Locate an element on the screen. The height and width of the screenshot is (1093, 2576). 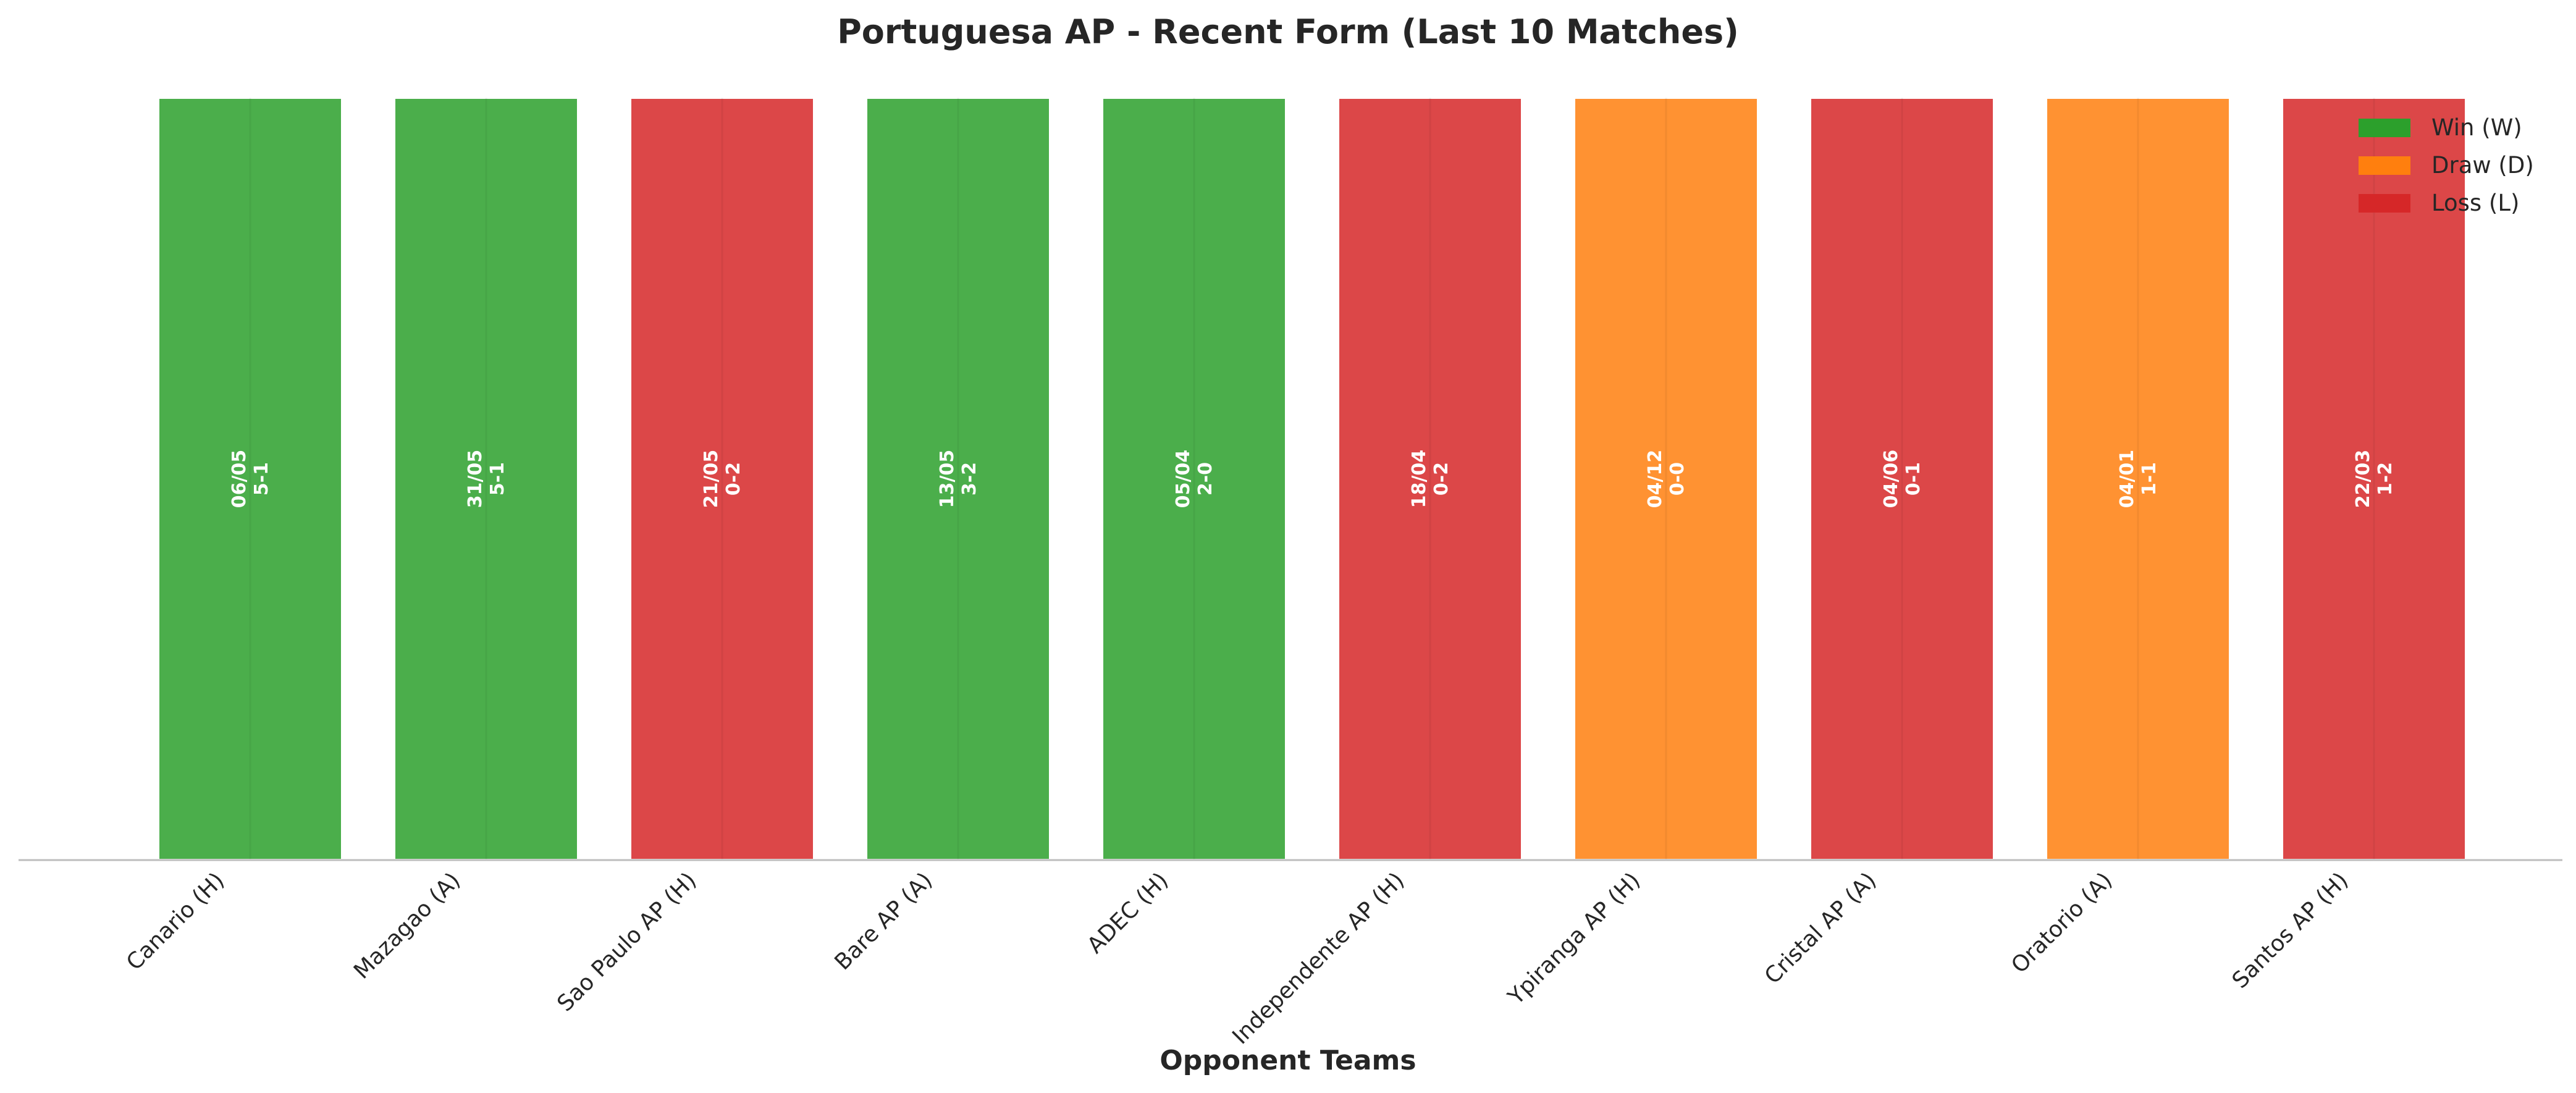
x-tick-label-7: Cristal AP (A) is located at coordinates (1820, 928).